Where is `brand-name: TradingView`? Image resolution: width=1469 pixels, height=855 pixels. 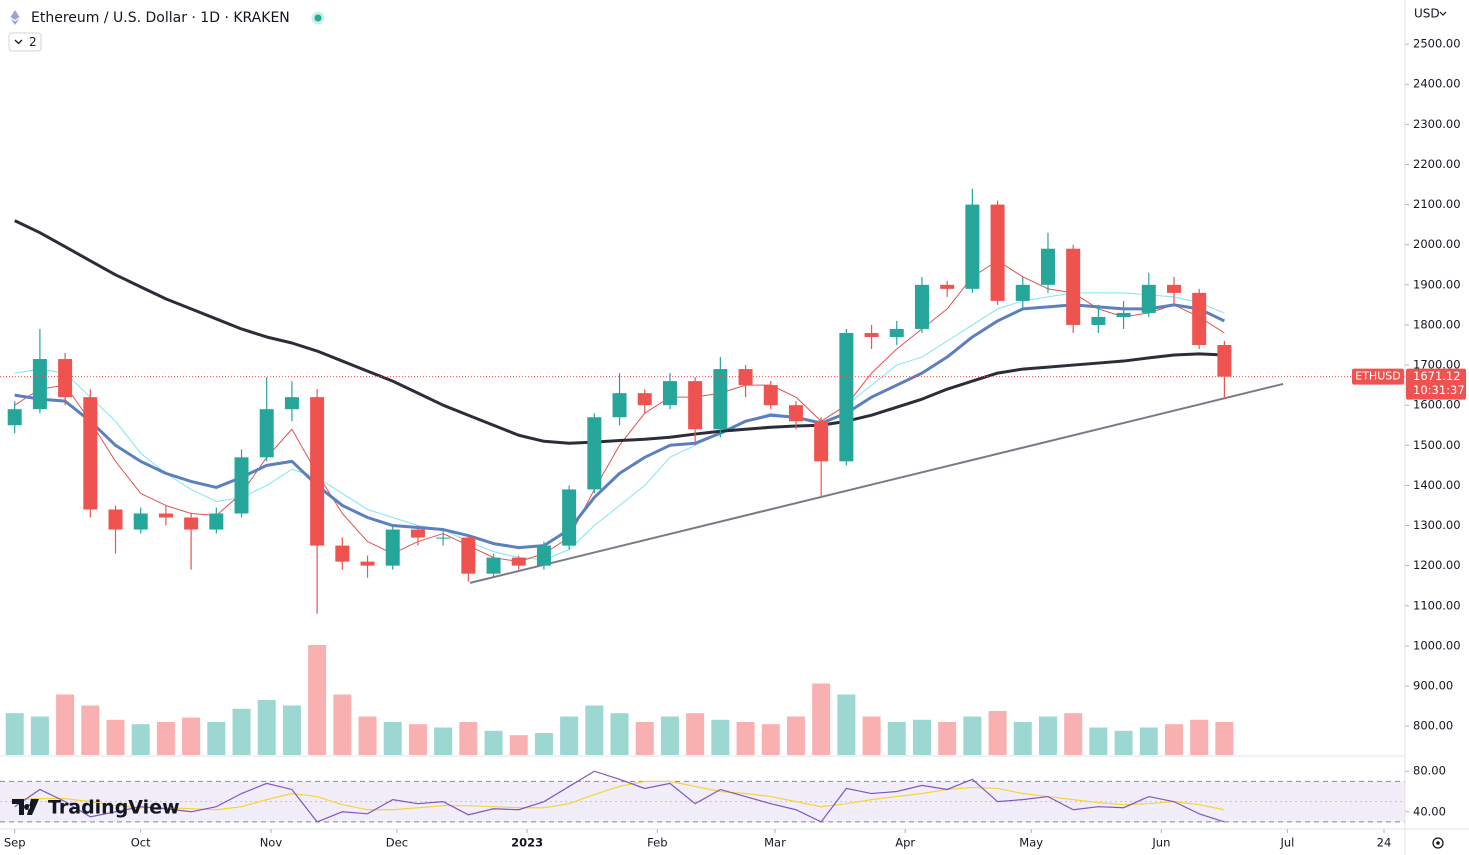 brand-name: TradingView is located at coordinates (114, 808).